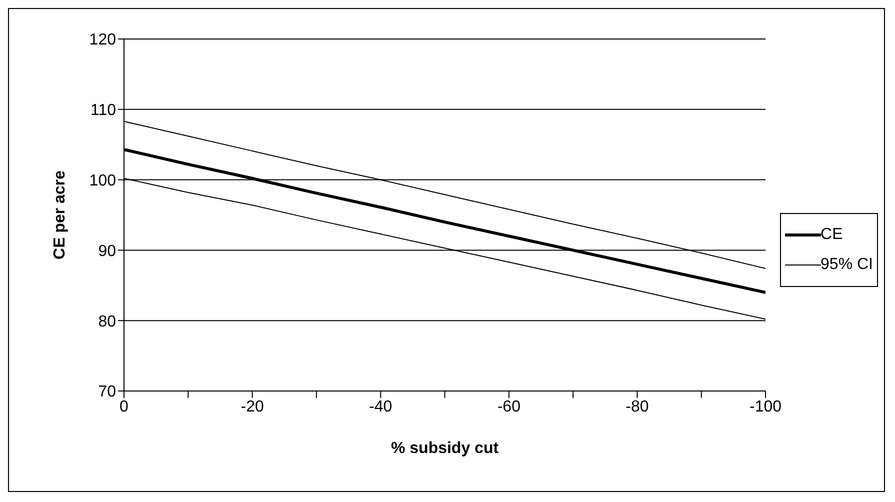 The width and height of the screenshot is (895, 502). I want to click on x-tick-label: -20, so click(252, 407).